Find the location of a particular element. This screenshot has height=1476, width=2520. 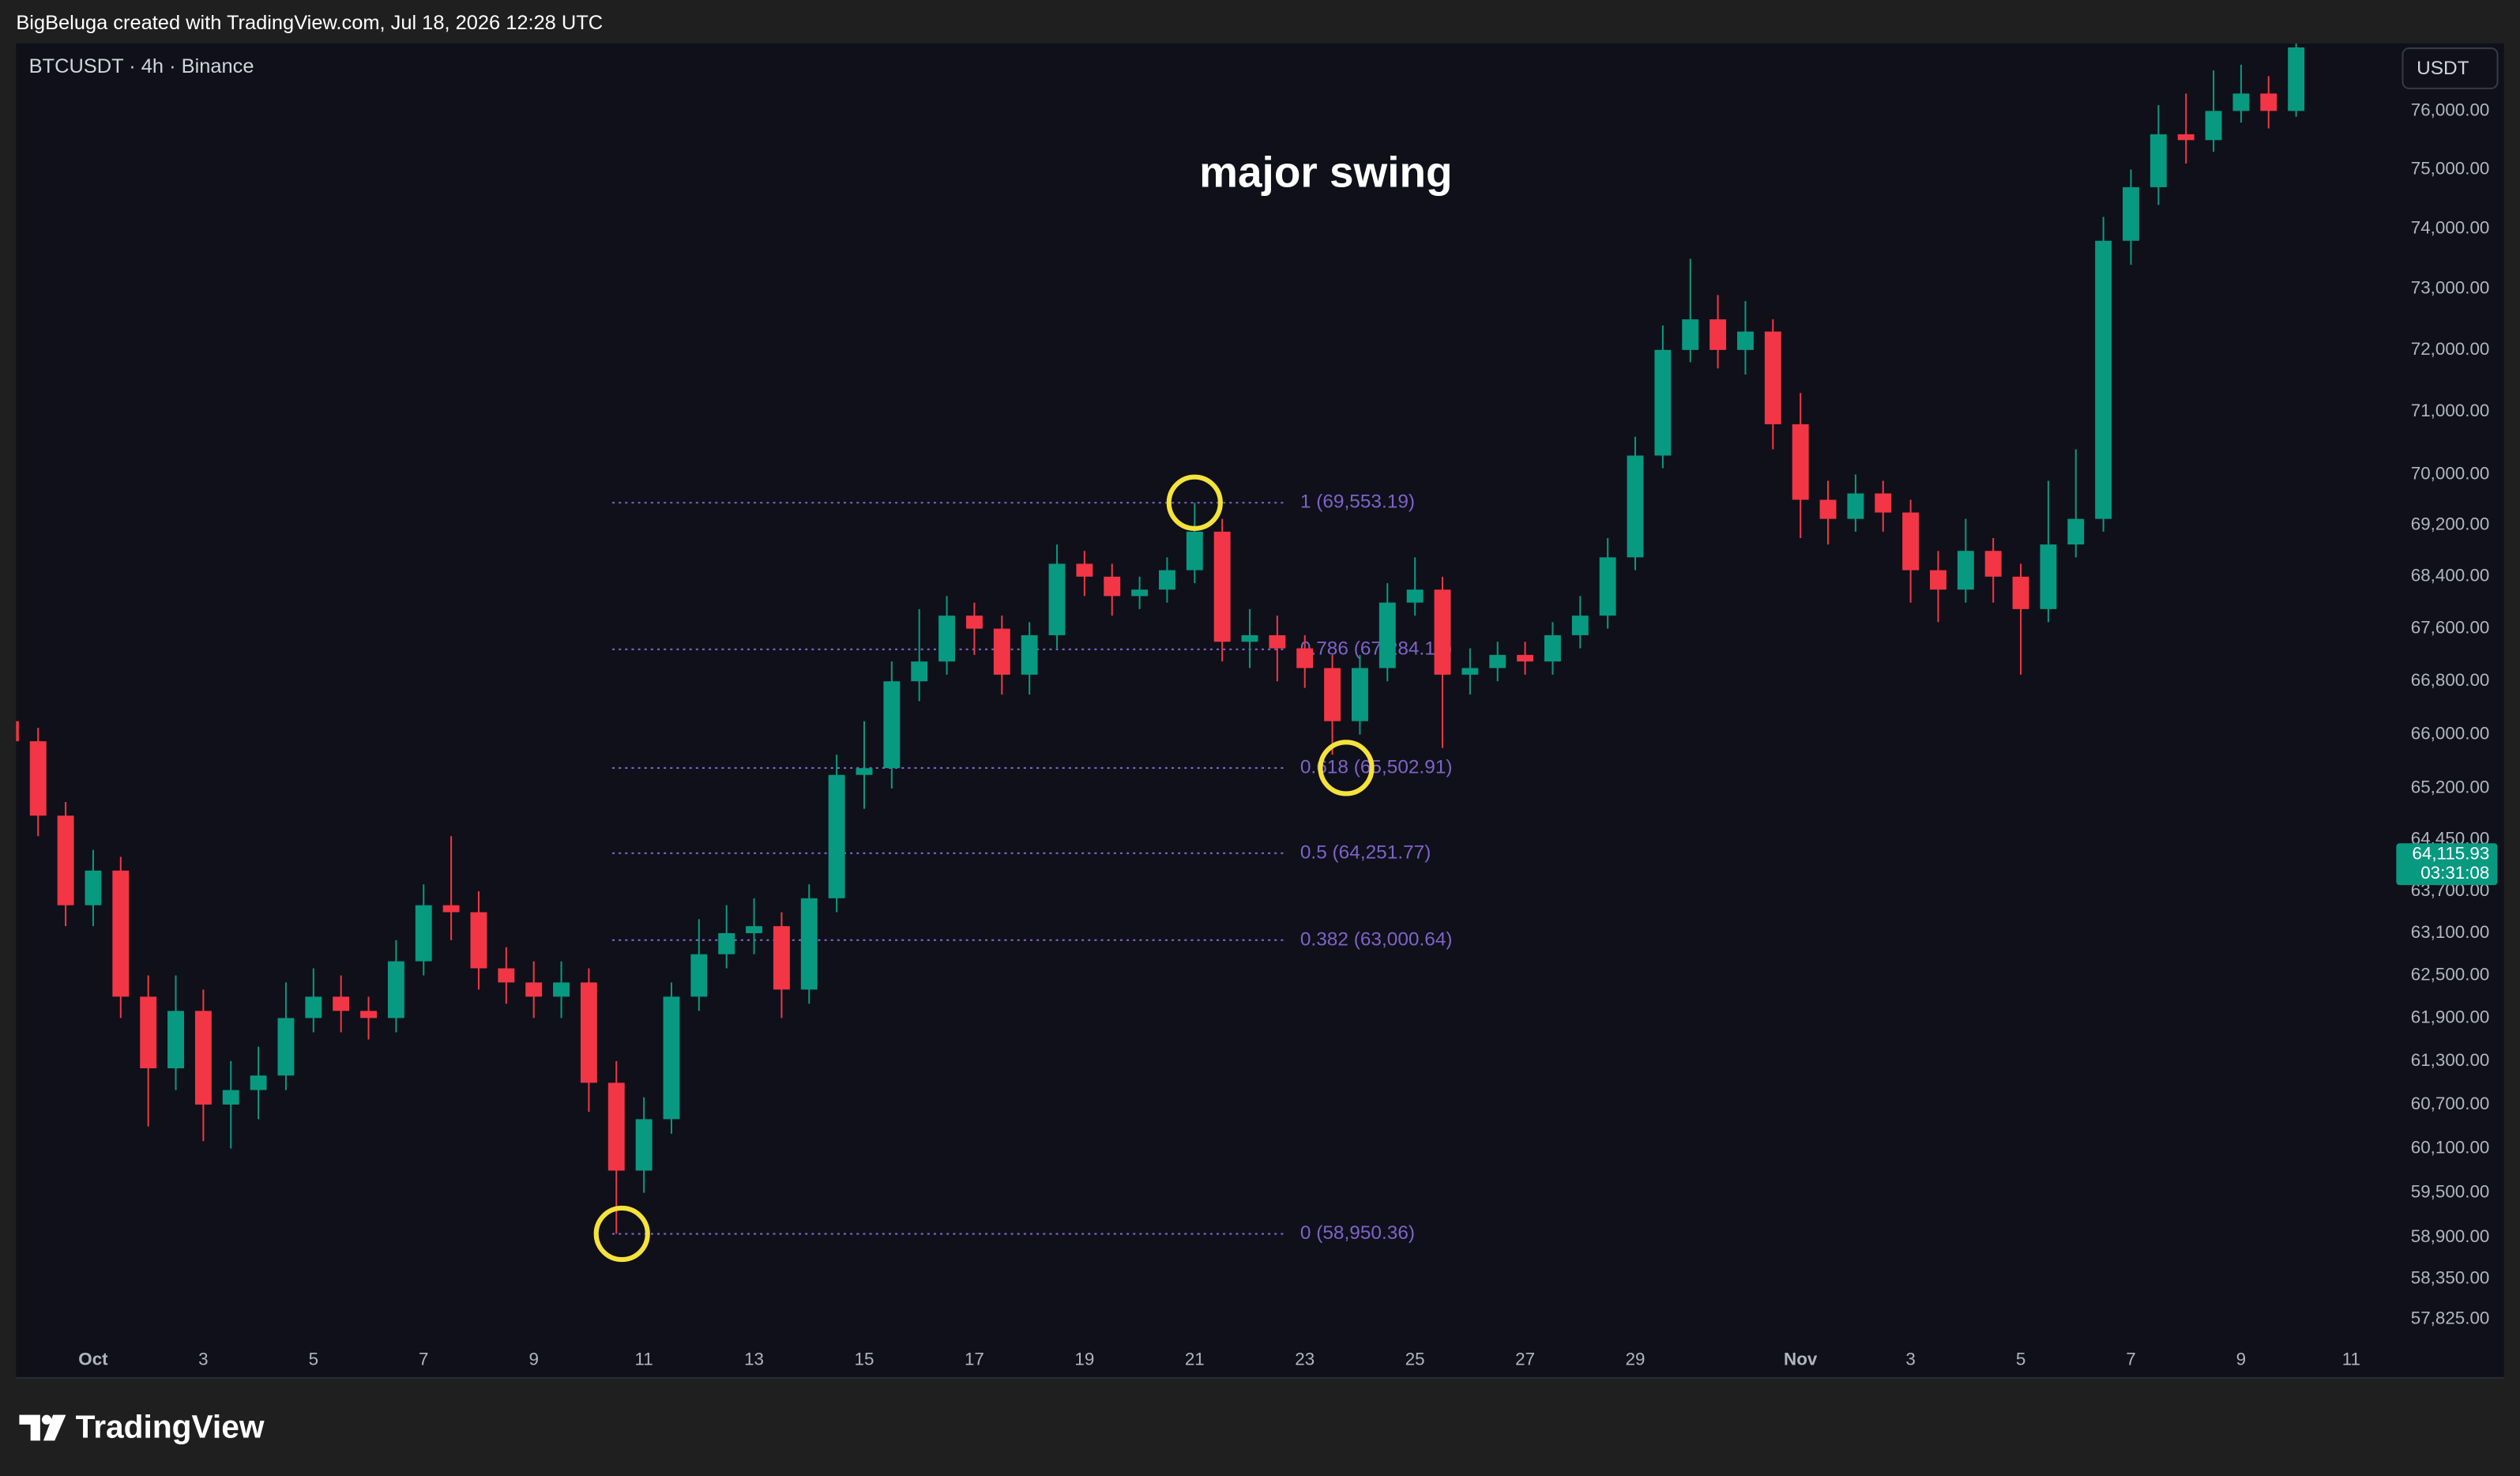

fib-label: 0 (58,950.36) is located at coordinates (1357, 1233).